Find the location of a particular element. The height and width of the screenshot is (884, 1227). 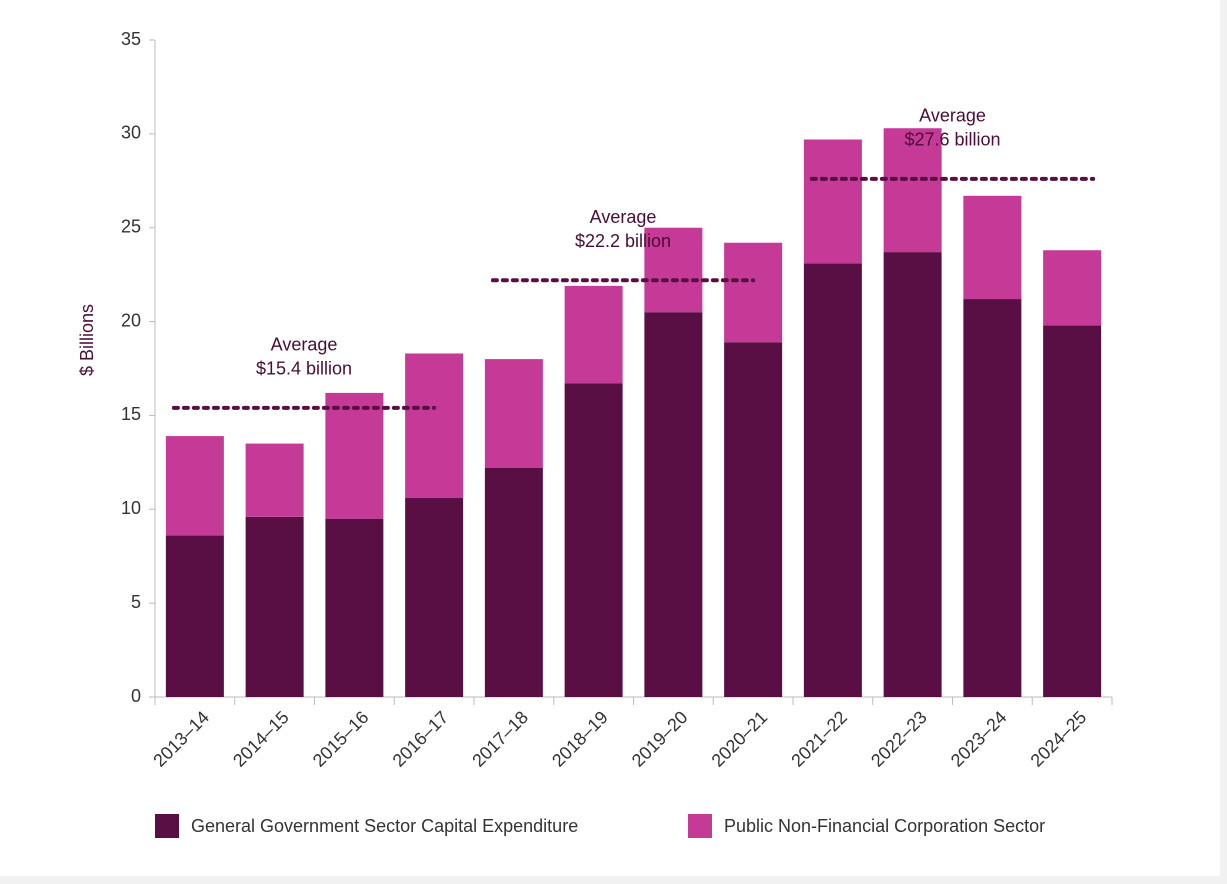

y-tick-label: 5 is located at coordinates (136, 602).